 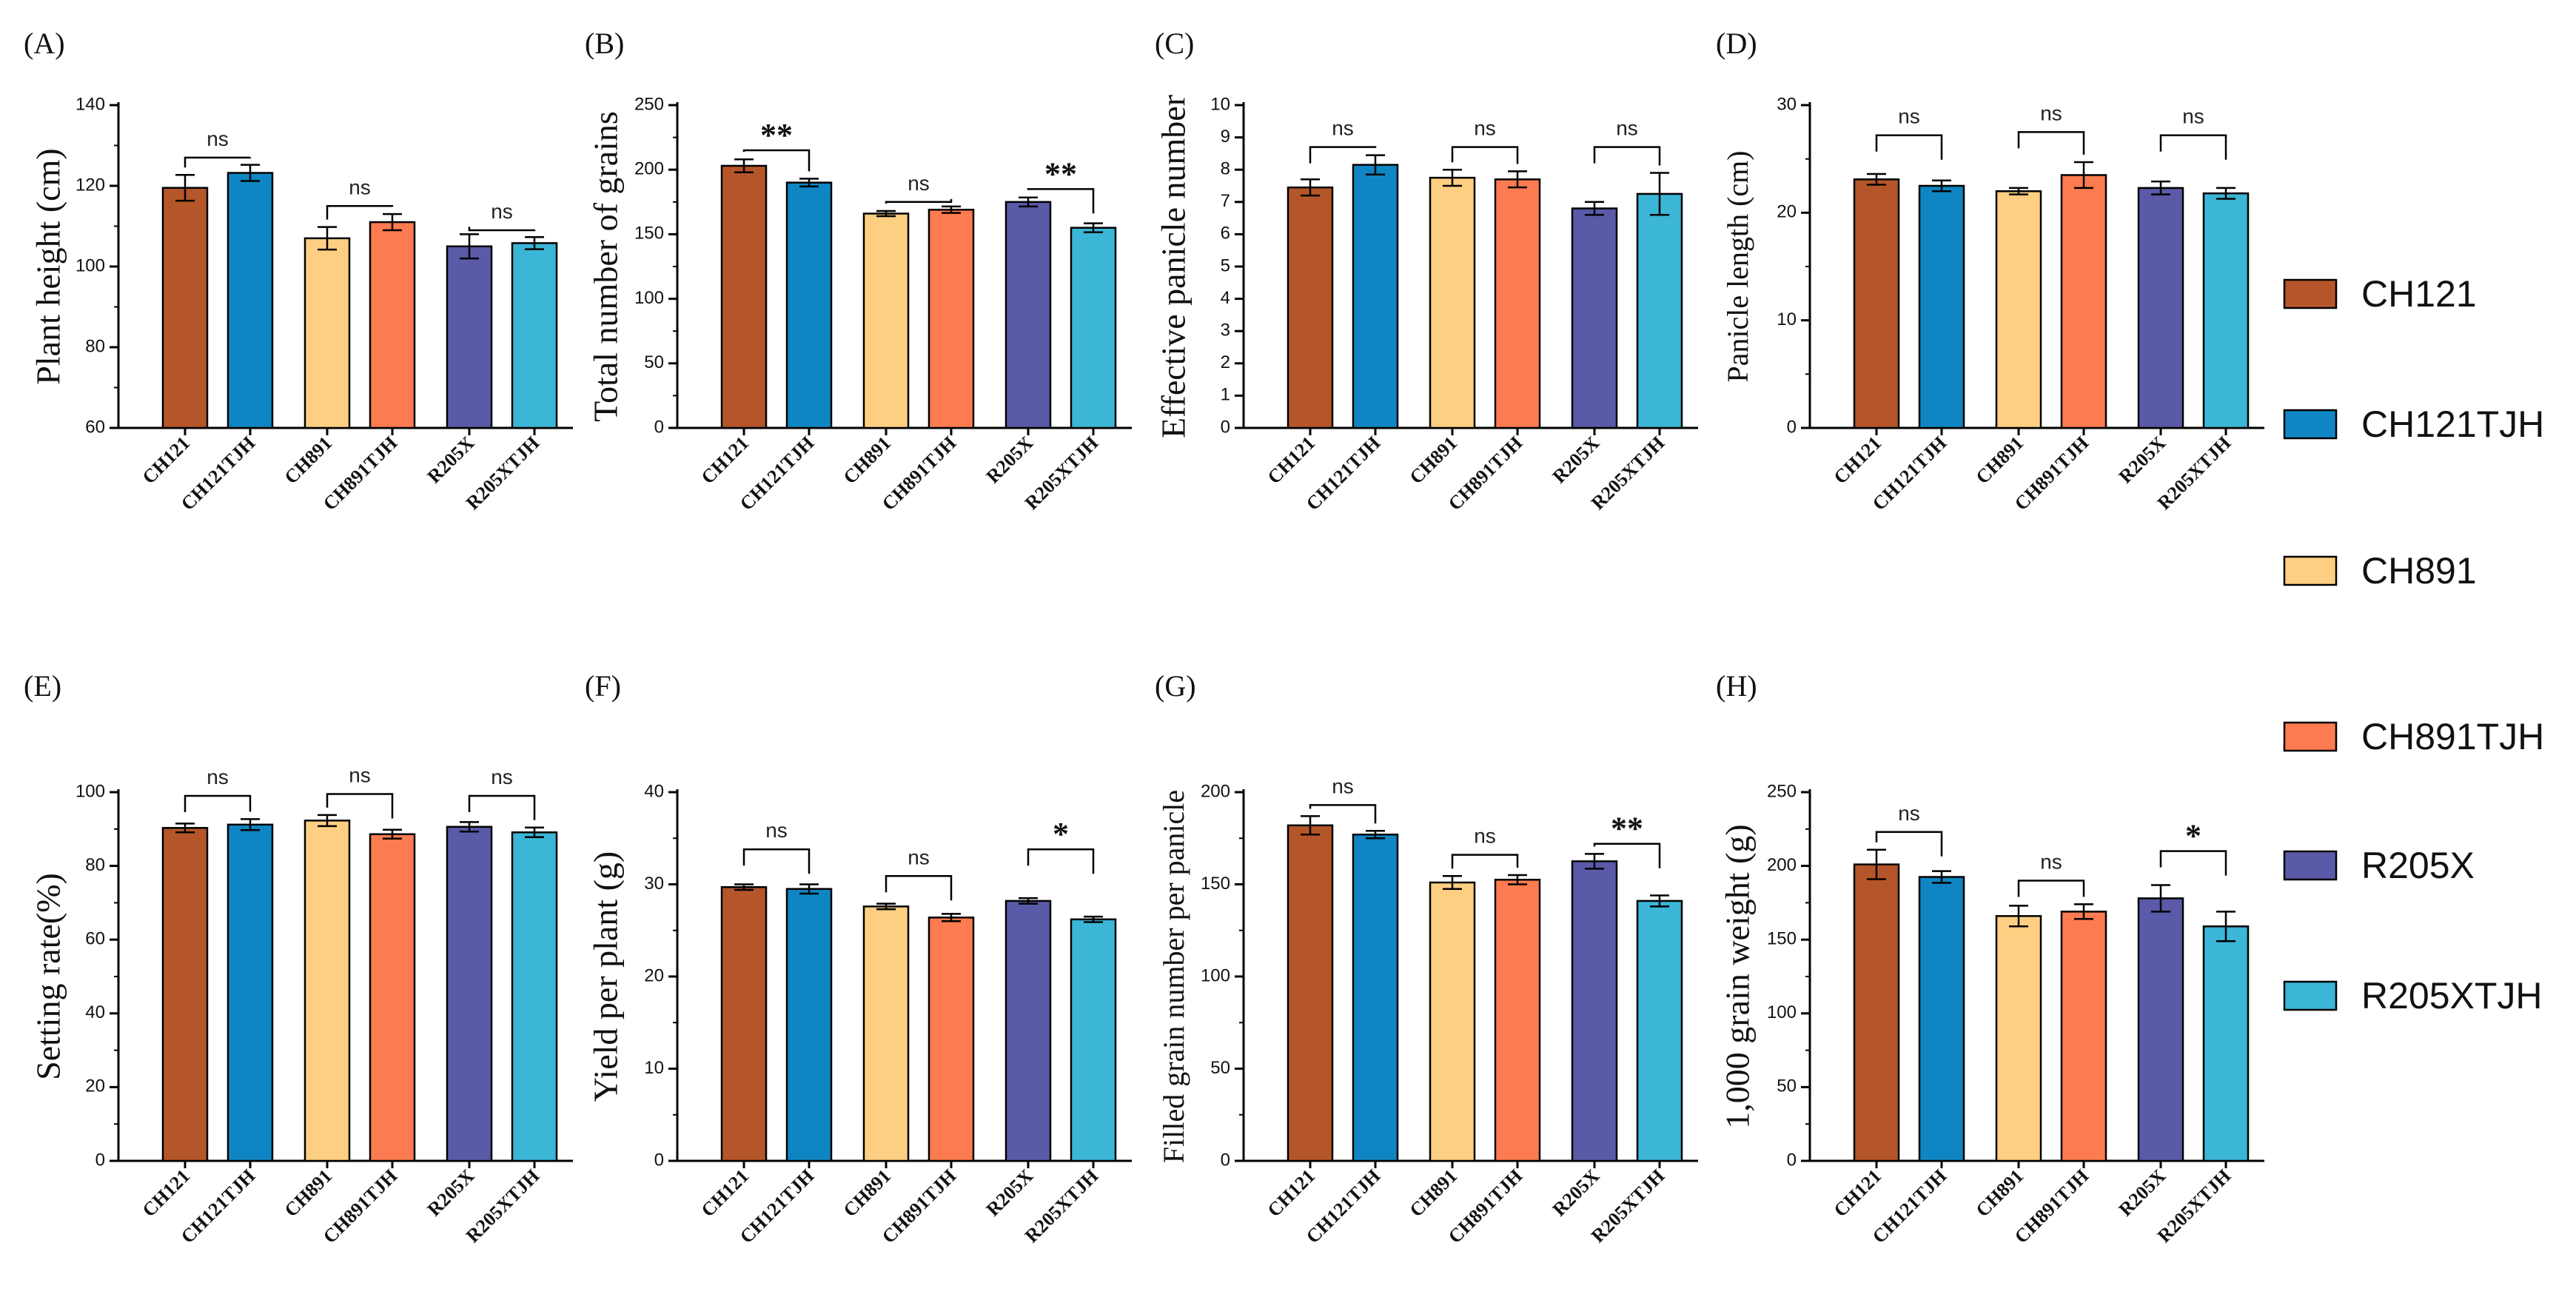 What do you see at coordinates (1225, 201) in the screenshot?
I see `y-tick-label: 7` at bounding box center [1225, 201].